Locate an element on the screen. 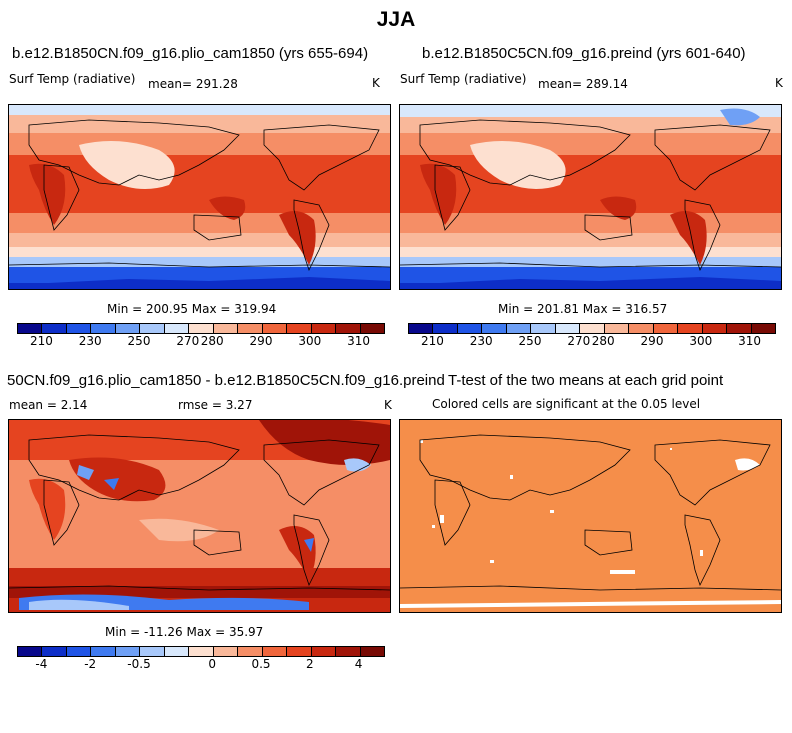 The width and height of the screenshot is (792, 733). panel4-map is located at coordinates (590, 516).